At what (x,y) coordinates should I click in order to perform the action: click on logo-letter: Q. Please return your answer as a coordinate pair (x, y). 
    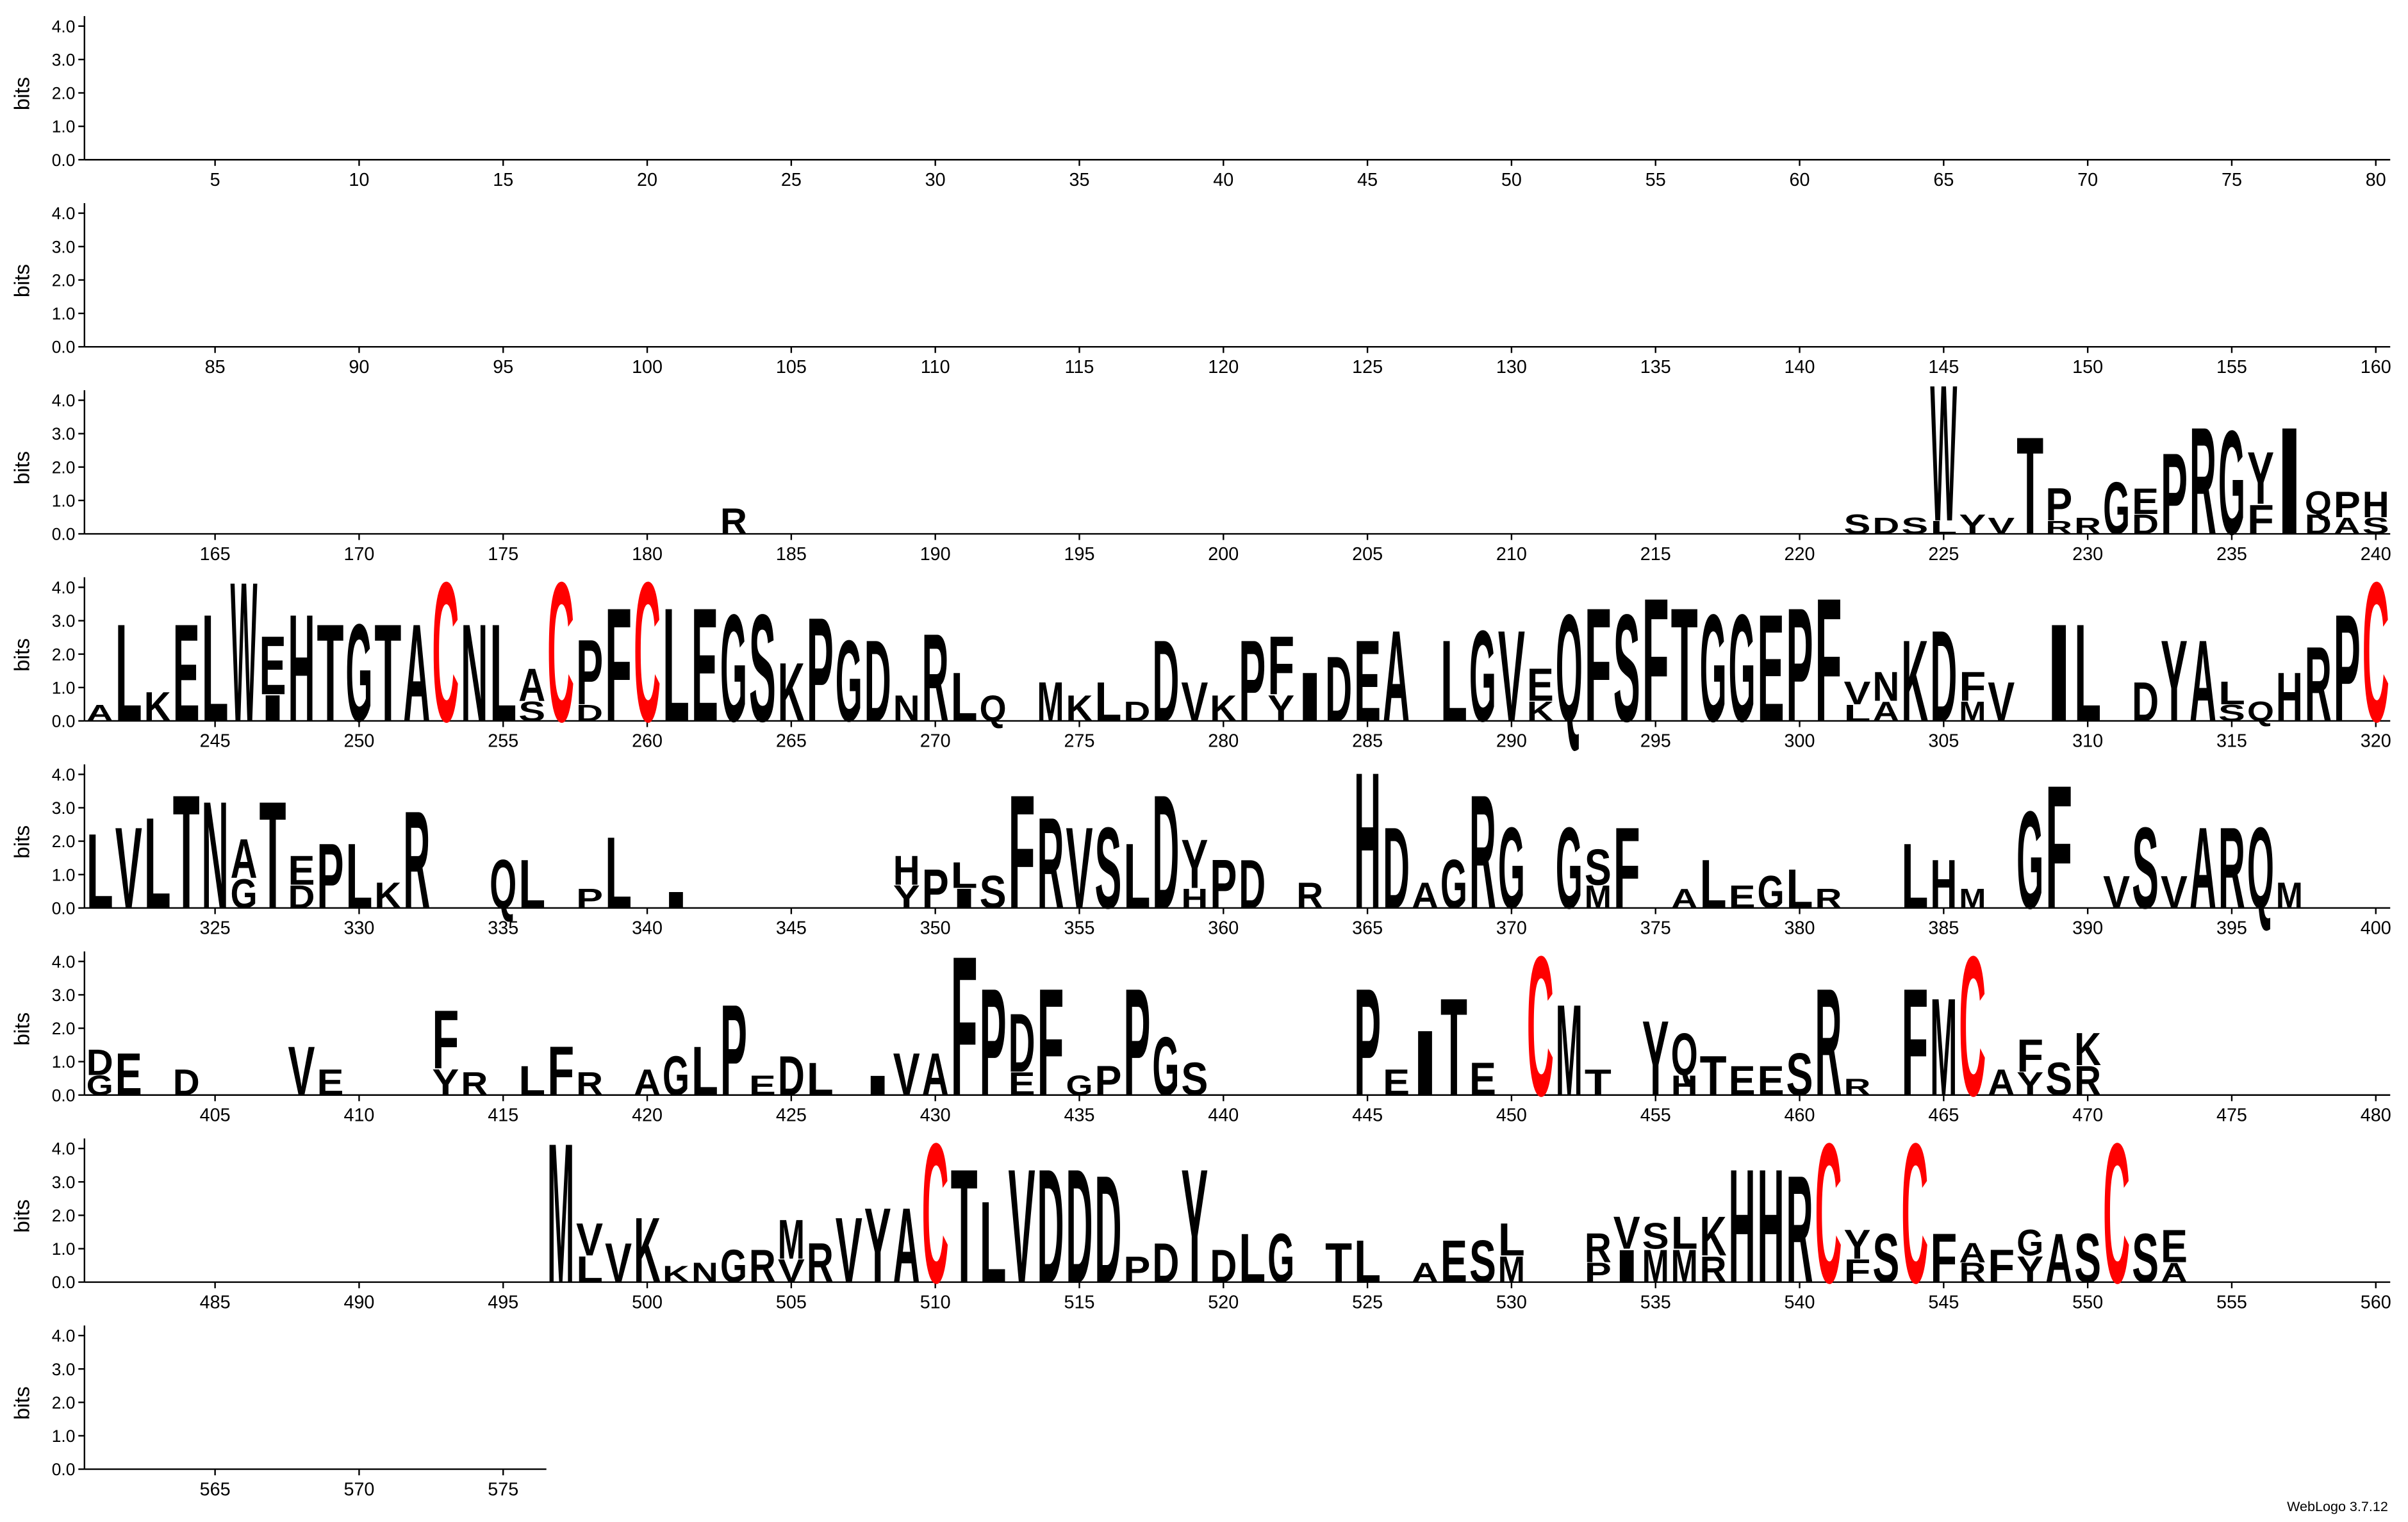
    Looking at the image, I should click on (2318, 502).